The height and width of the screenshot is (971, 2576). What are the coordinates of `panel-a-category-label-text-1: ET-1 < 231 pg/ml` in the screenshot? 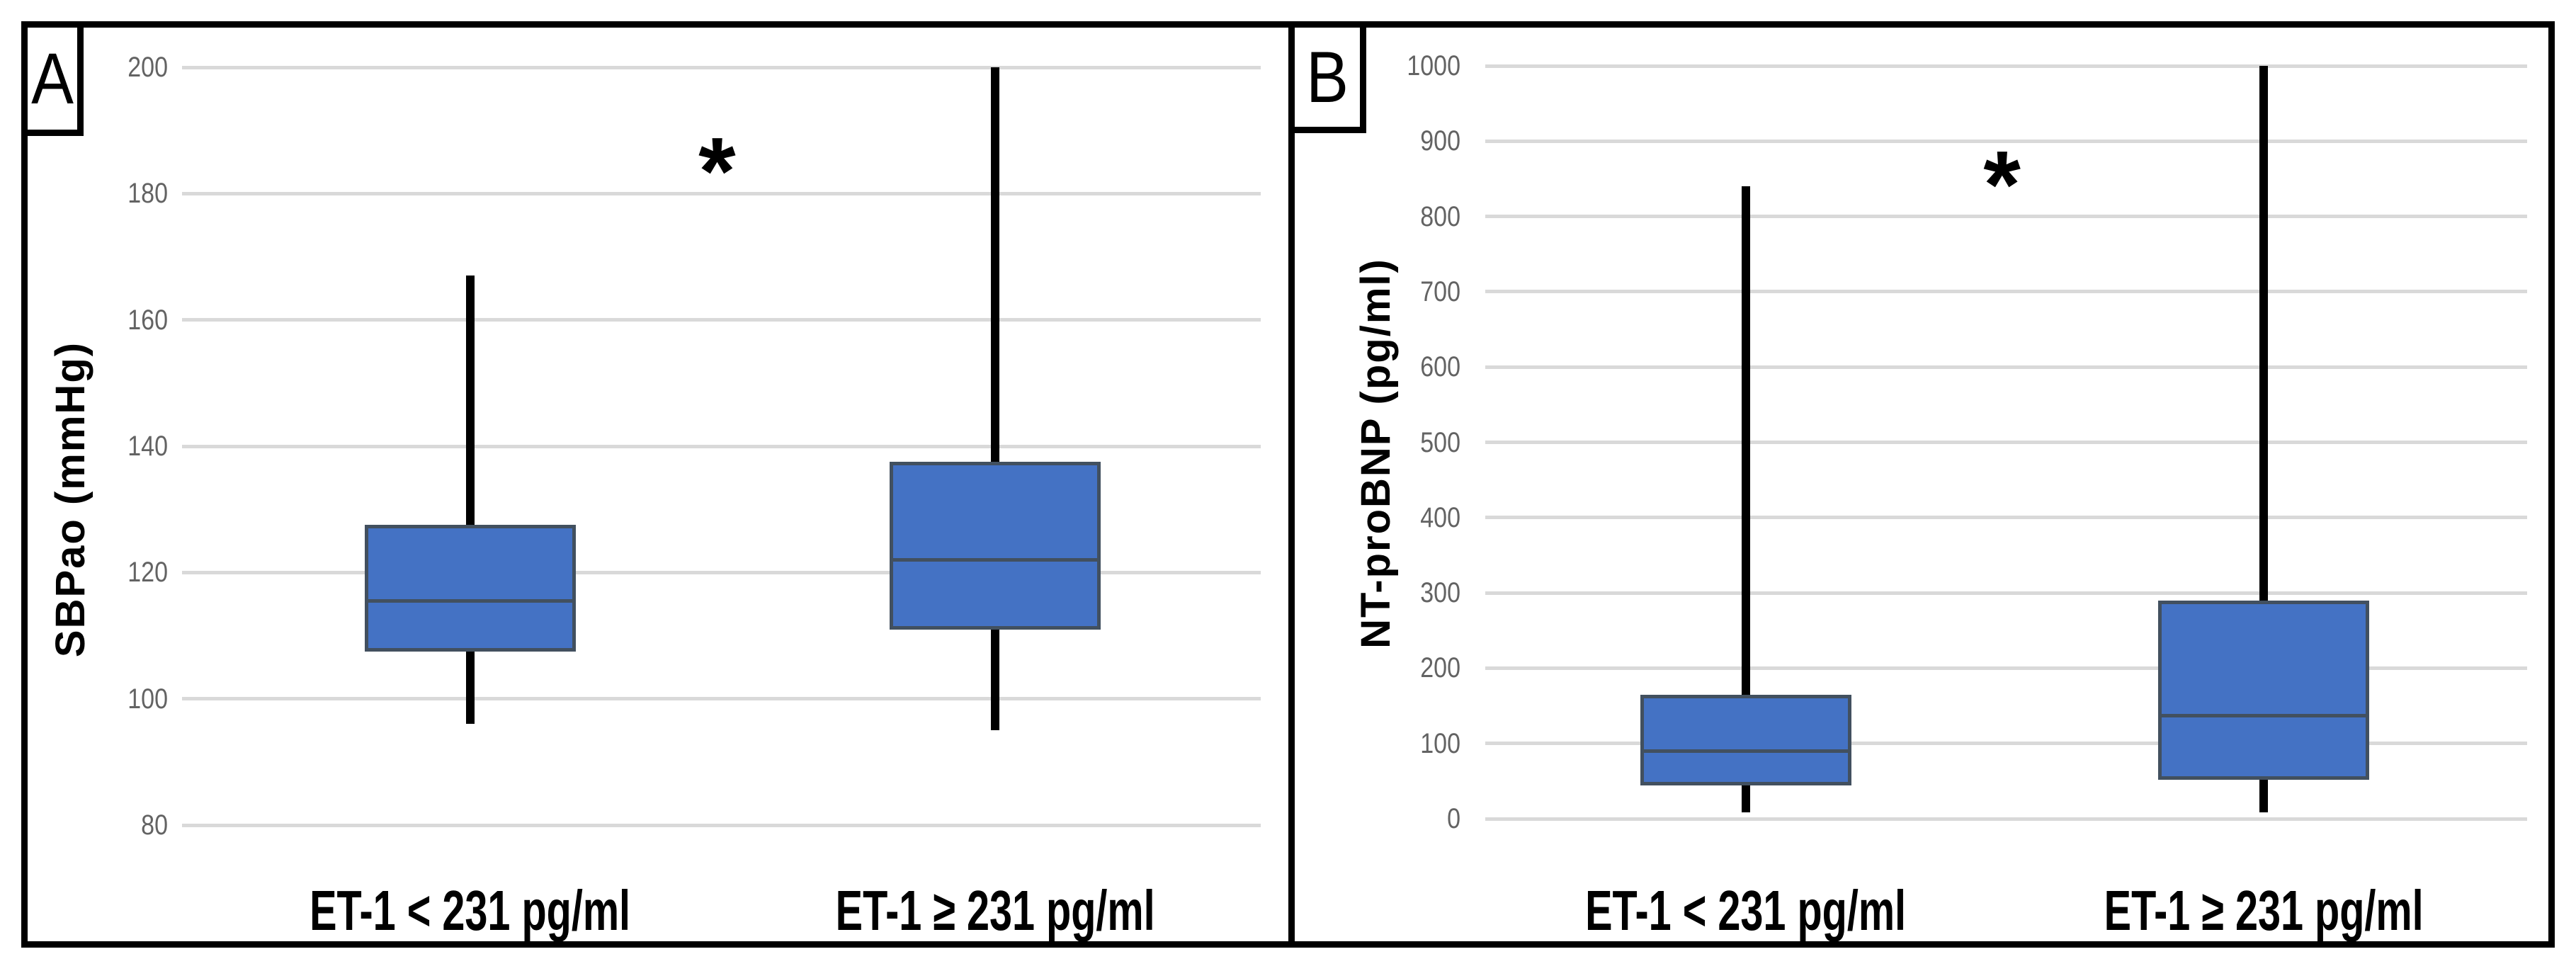 It's located at (470, 910).